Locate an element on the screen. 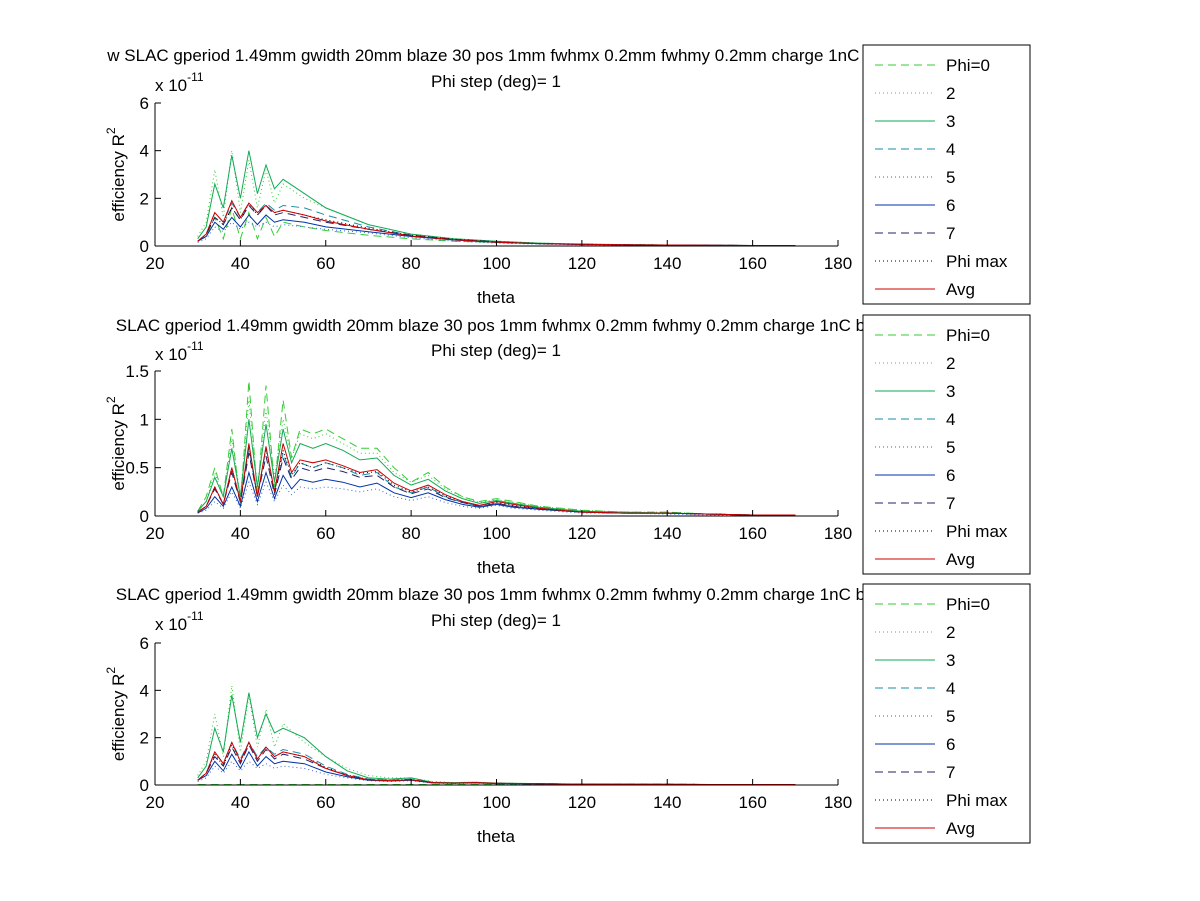  y-tick-label: 0.5 is located at coordinates (137, 468).